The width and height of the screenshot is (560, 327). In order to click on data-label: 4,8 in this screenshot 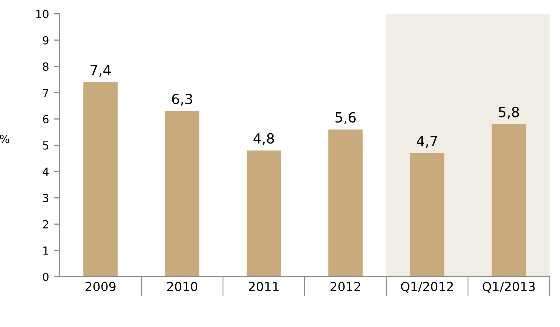, I will do `click(264, 139)`.